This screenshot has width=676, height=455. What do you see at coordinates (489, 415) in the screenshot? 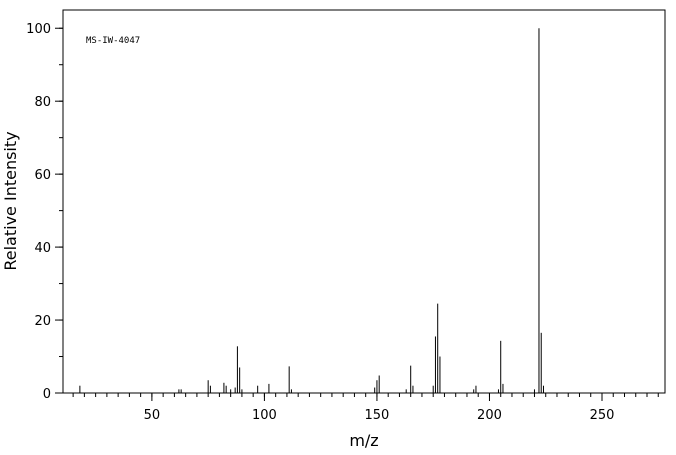
I see `x-tick-label: 200` at bounding box center [489, 415].